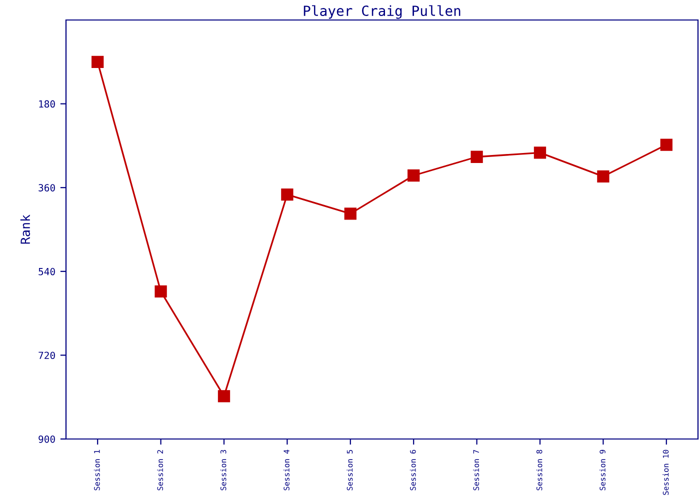 This screenshot has height=500, width=700. Describe the element at coordinates (47, 104) in the screenshot. I see `y-tick-label: 180` at that location.